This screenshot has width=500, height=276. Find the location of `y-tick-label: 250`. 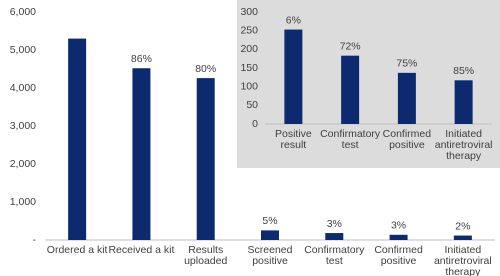

y-tick-label: 250 is located at coordinates (249, 30).